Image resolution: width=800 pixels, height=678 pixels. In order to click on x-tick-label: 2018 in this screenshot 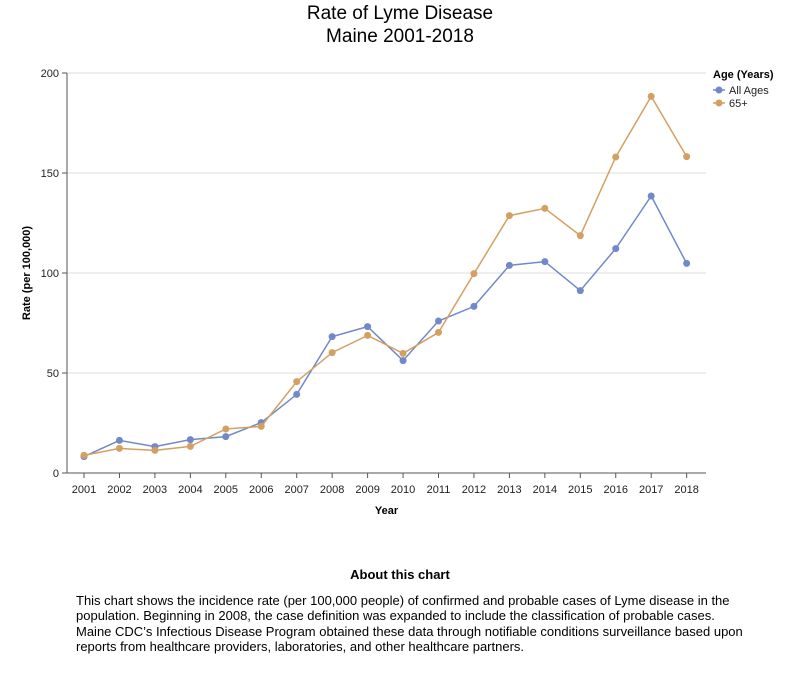, I will do `click(686, 490)`.